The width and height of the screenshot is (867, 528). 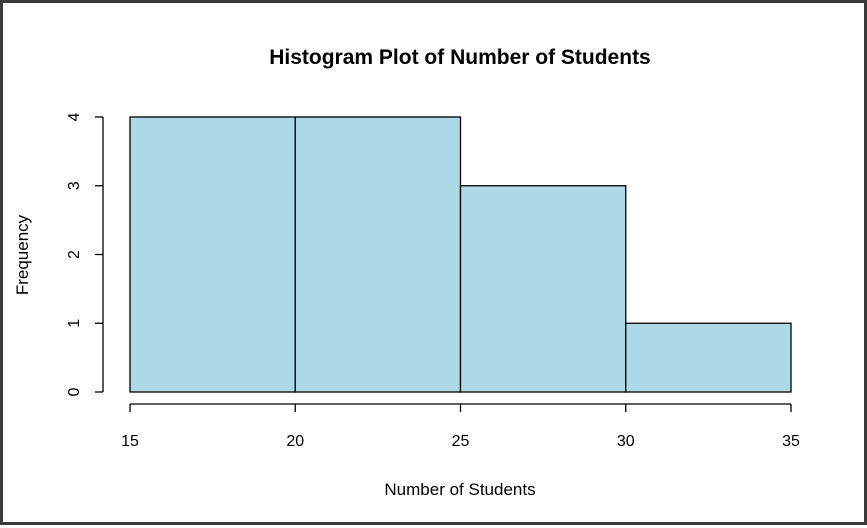 What do you see at coordinates (74, 254) in the screenshot?
I see `y-tick-label: 2` at bounding box center [74, 254].